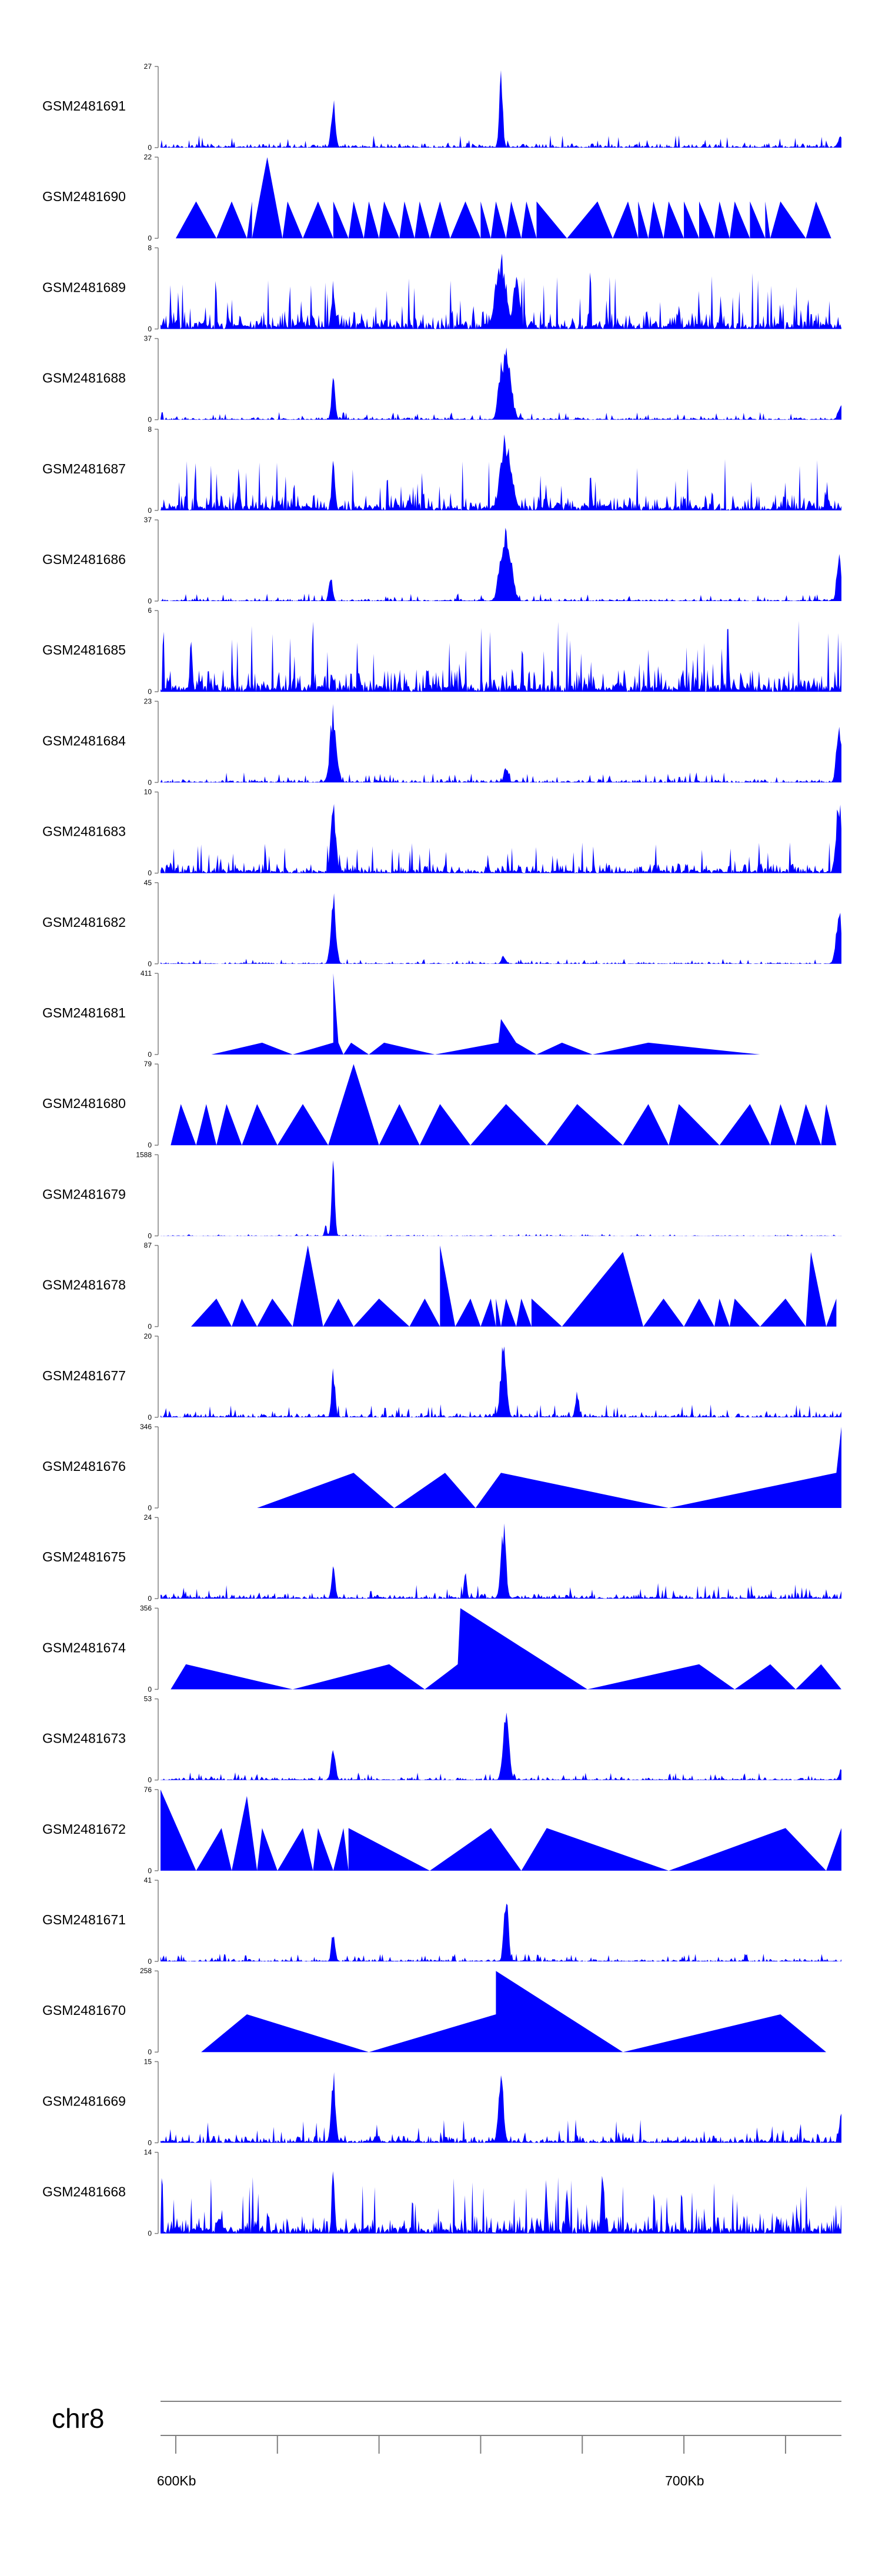  I want to click on y-max-label: 411, so click(146, 973).